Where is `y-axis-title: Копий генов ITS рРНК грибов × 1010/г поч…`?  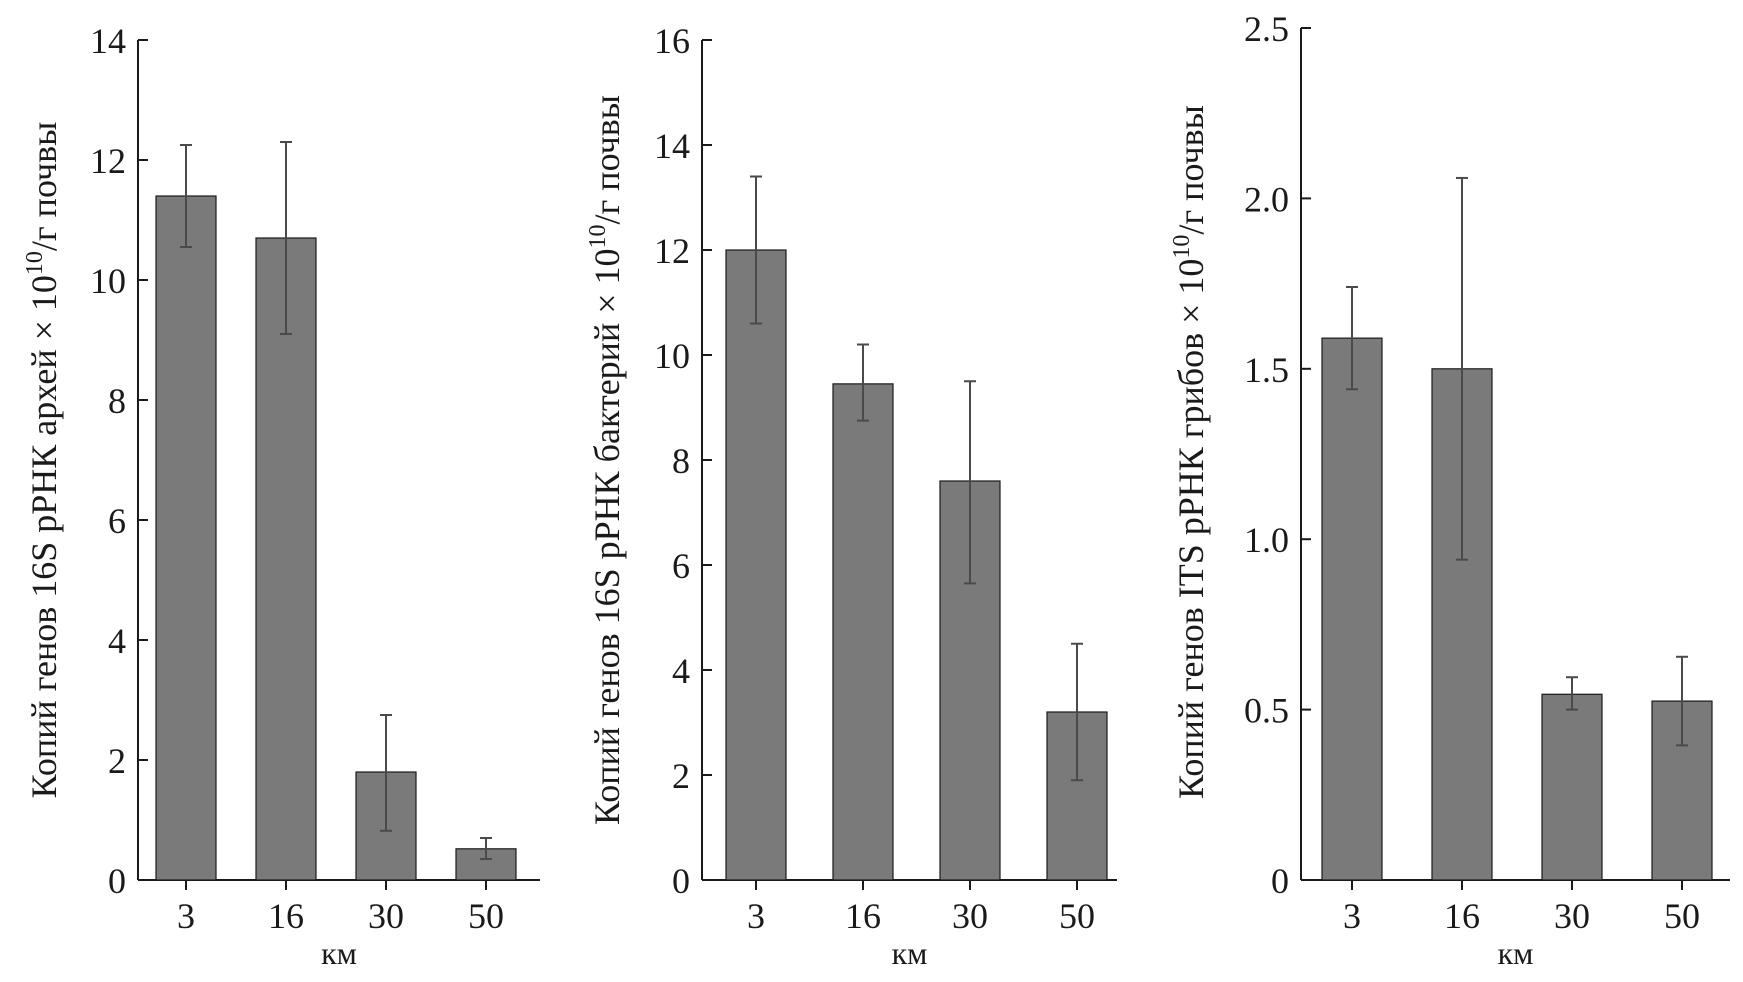 y-axis-title: Копий генов ITS рРНК грибов × 1010/г поч… is located at coordinates (1190, 452).